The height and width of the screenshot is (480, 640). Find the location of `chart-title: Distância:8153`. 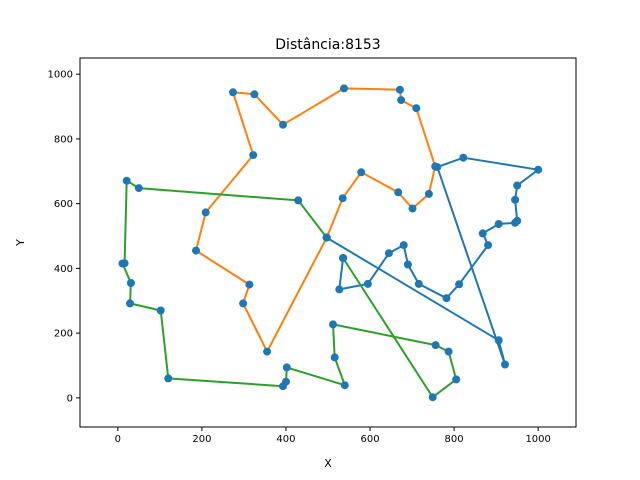

chart-title: Distância:8153 is located at coordinates (327, 45).